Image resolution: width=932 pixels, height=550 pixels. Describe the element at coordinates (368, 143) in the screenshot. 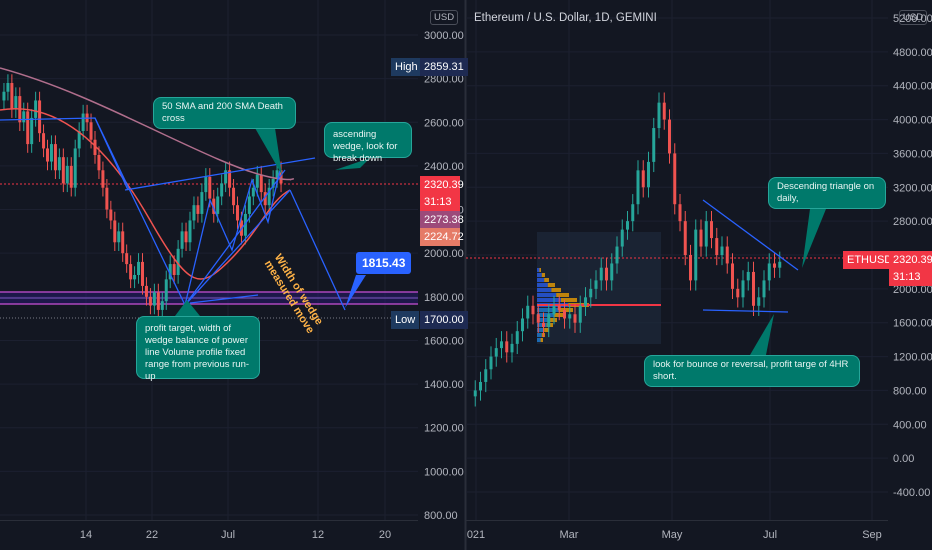

I see `ascending-wedge-note: ascending wedge, look for break down` at that location.